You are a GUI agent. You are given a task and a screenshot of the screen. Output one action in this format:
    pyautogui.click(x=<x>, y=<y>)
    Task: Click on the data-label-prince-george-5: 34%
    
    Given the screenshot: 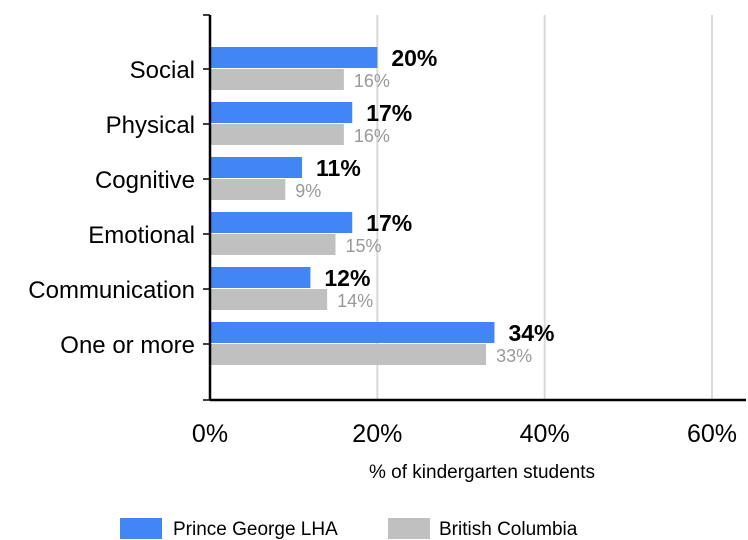 What is the action you would take?
    pyautogui.click(x=531, y=333)
    